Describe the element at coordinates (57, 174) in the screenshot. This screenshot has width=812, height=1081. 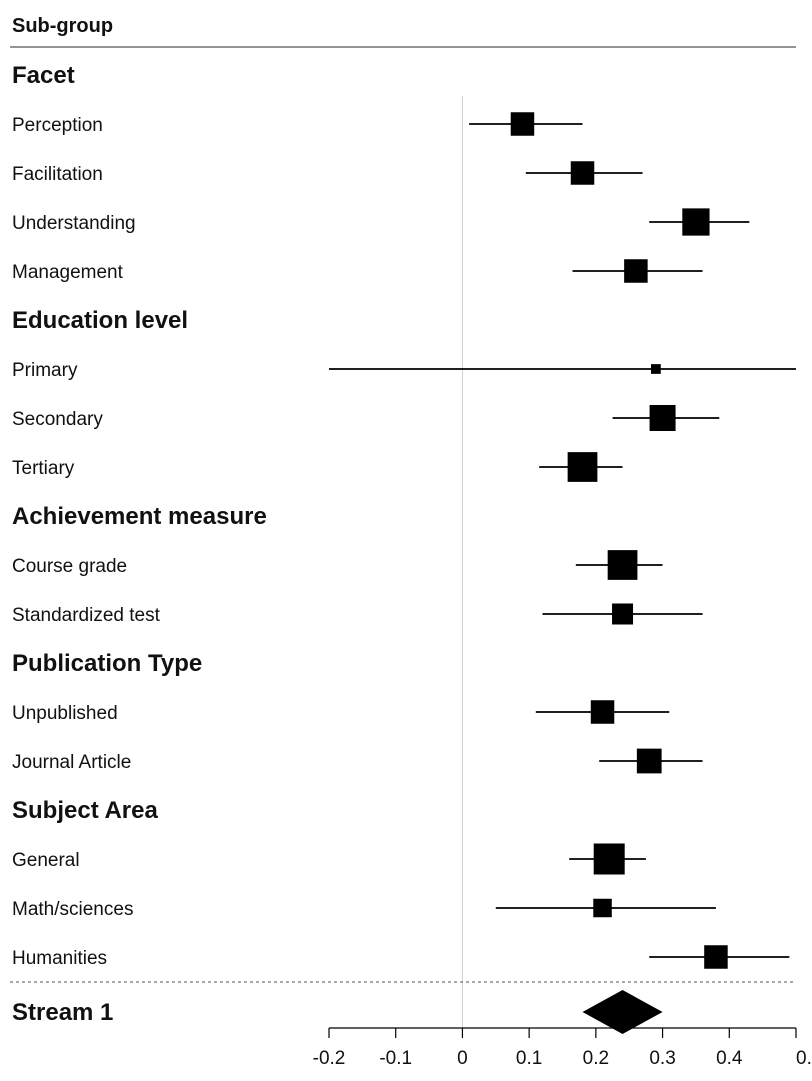
I see `row-label-facilitation: Facilitation` at that location.